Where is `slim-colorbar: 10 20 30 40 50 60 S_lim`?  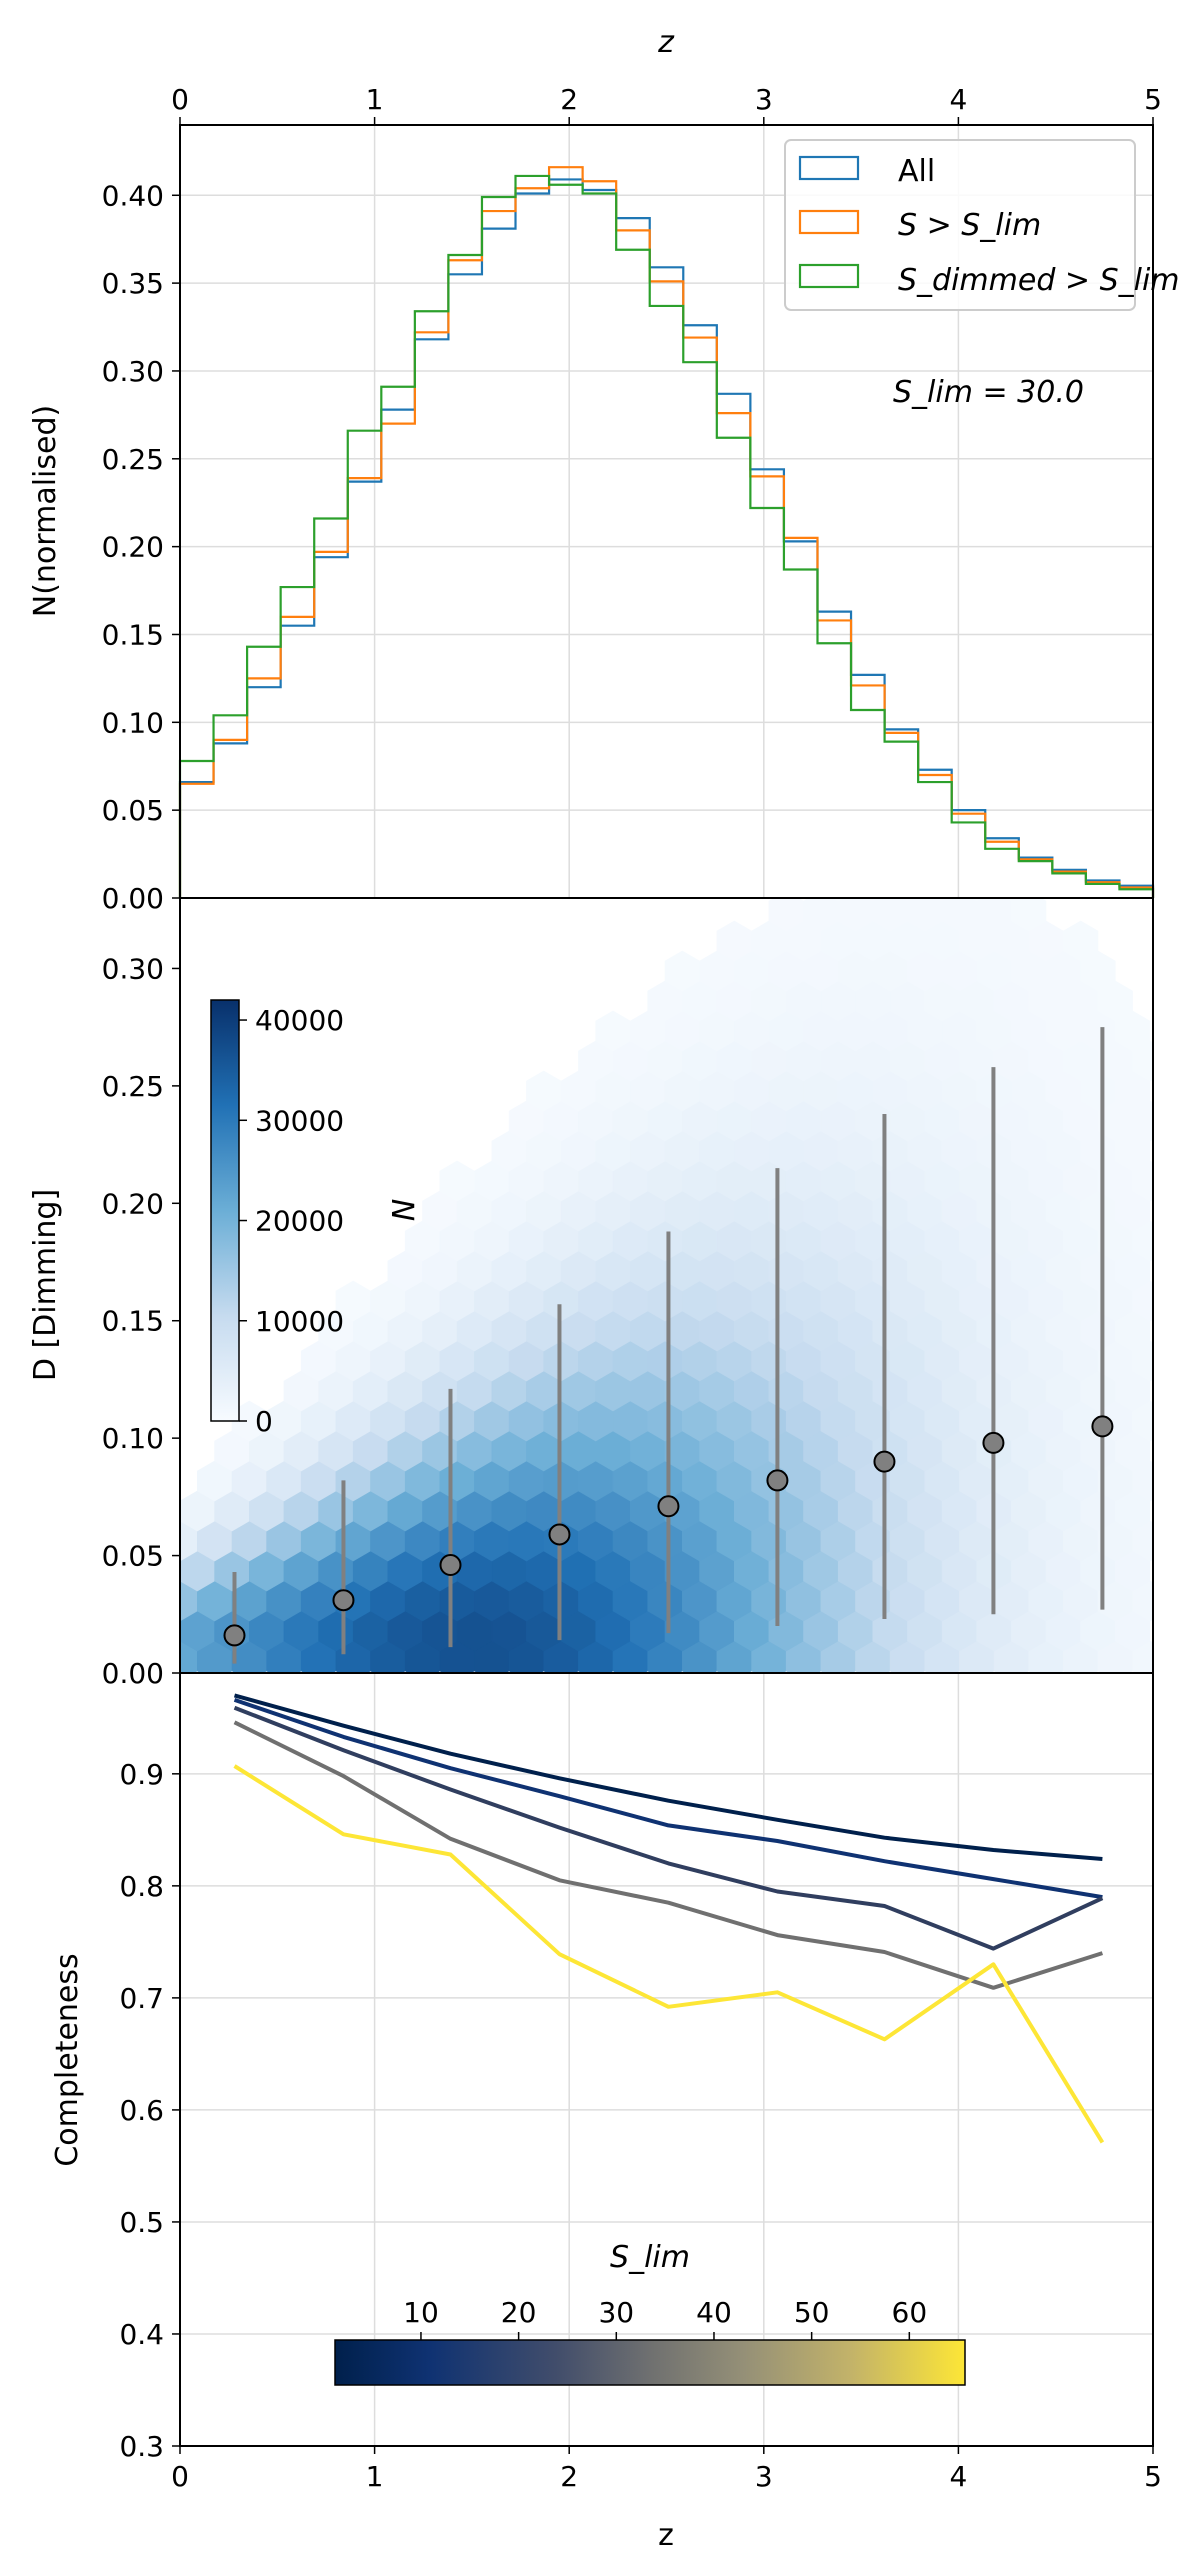 slim-colorbar: 10 20 30 40 50 60 S_lim is located at coordinates (650, 2313).